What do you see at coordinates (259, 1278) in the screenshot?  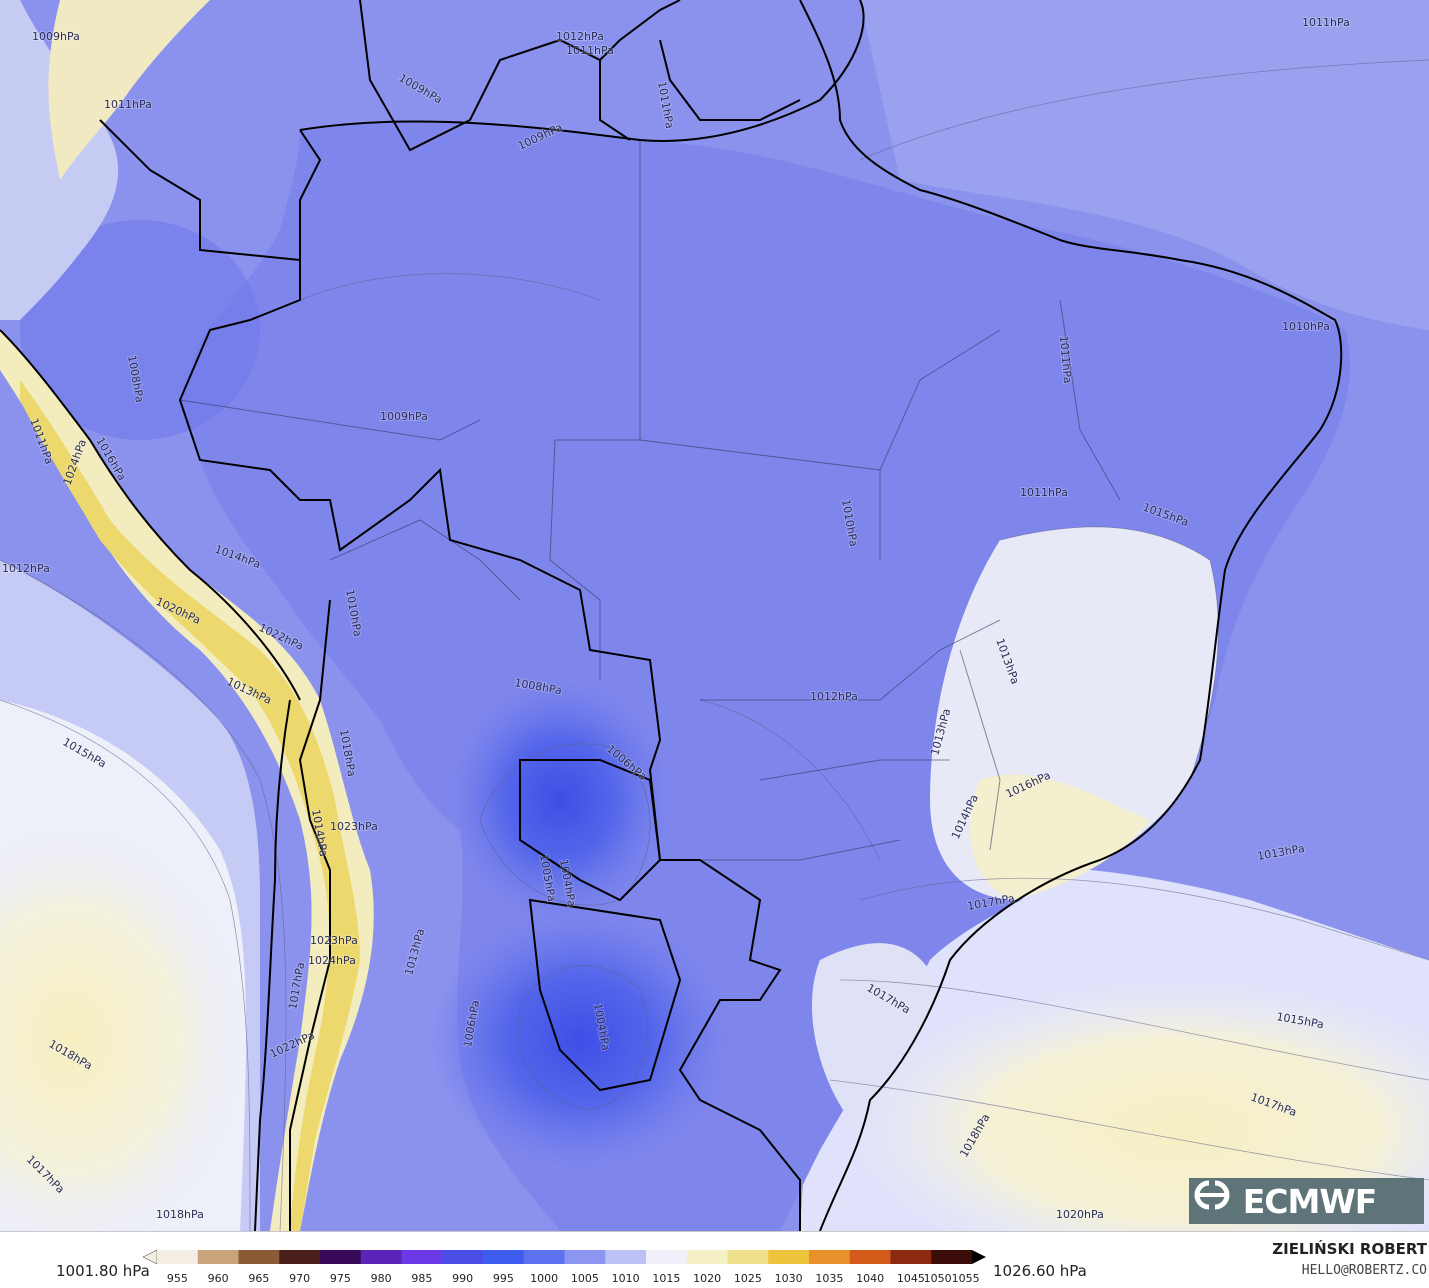 I see `colorbar-tick-label: 965` at bounding box center [259, 1278].